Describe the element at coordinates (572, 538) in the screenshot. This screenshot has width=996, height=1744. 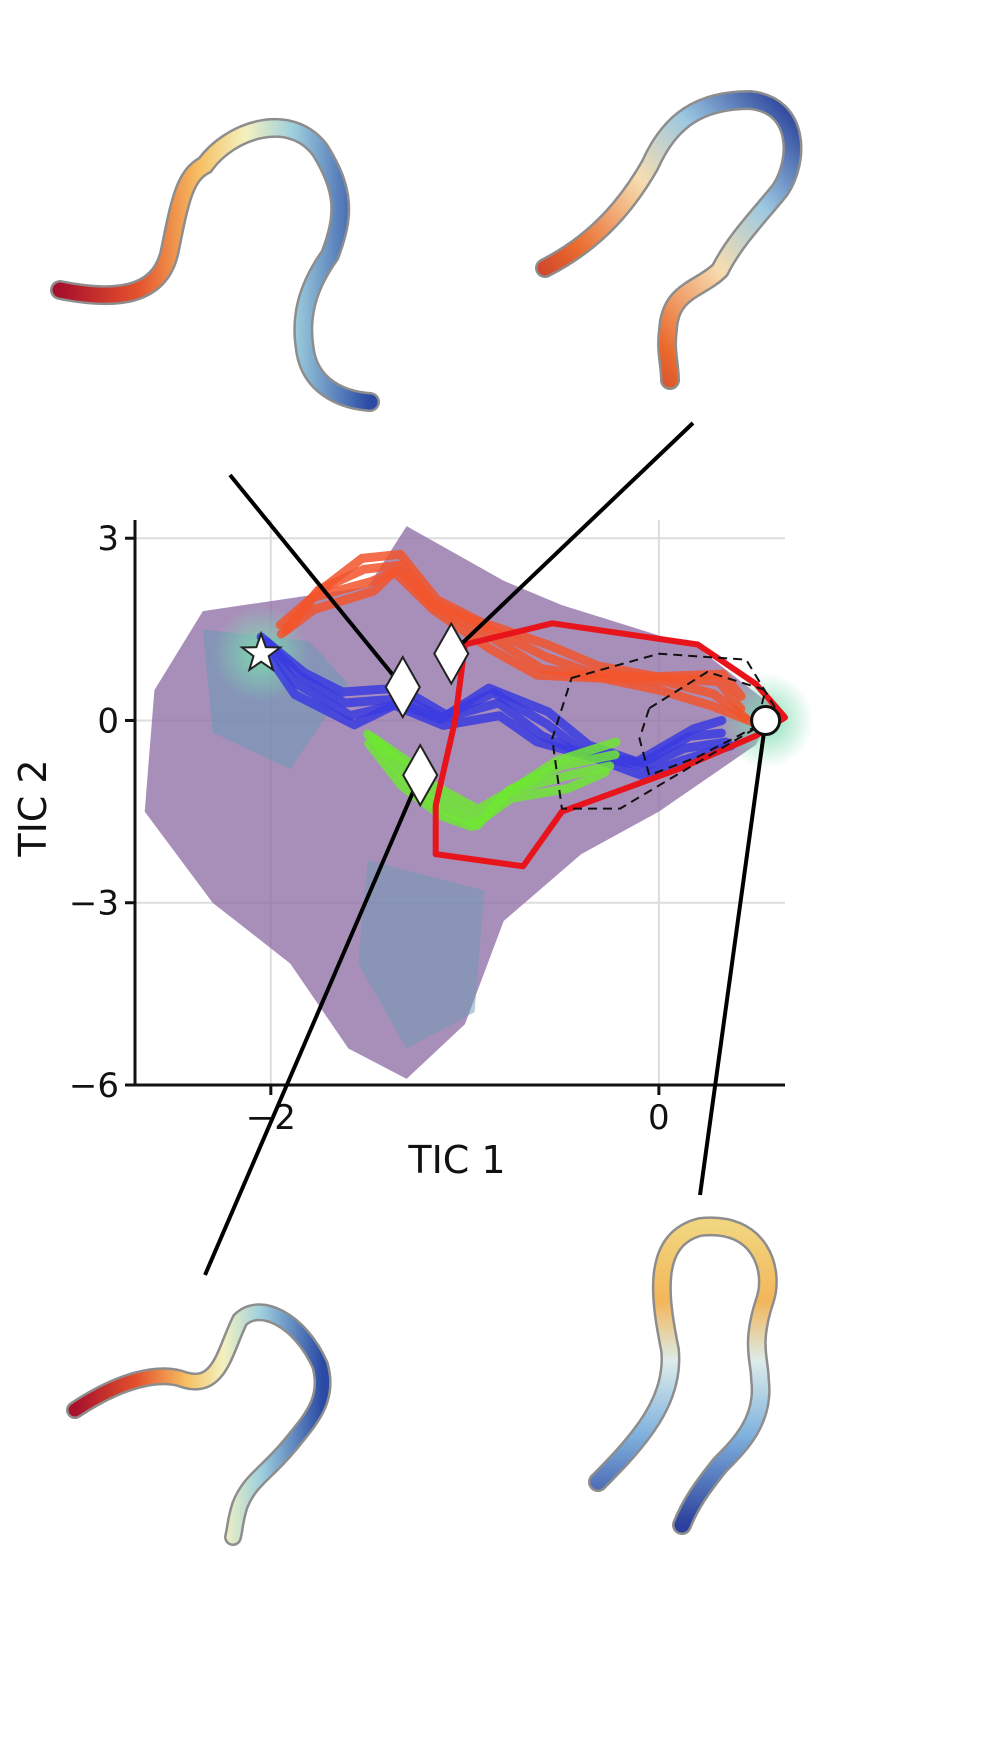
I see `connector-top-right` at that location.